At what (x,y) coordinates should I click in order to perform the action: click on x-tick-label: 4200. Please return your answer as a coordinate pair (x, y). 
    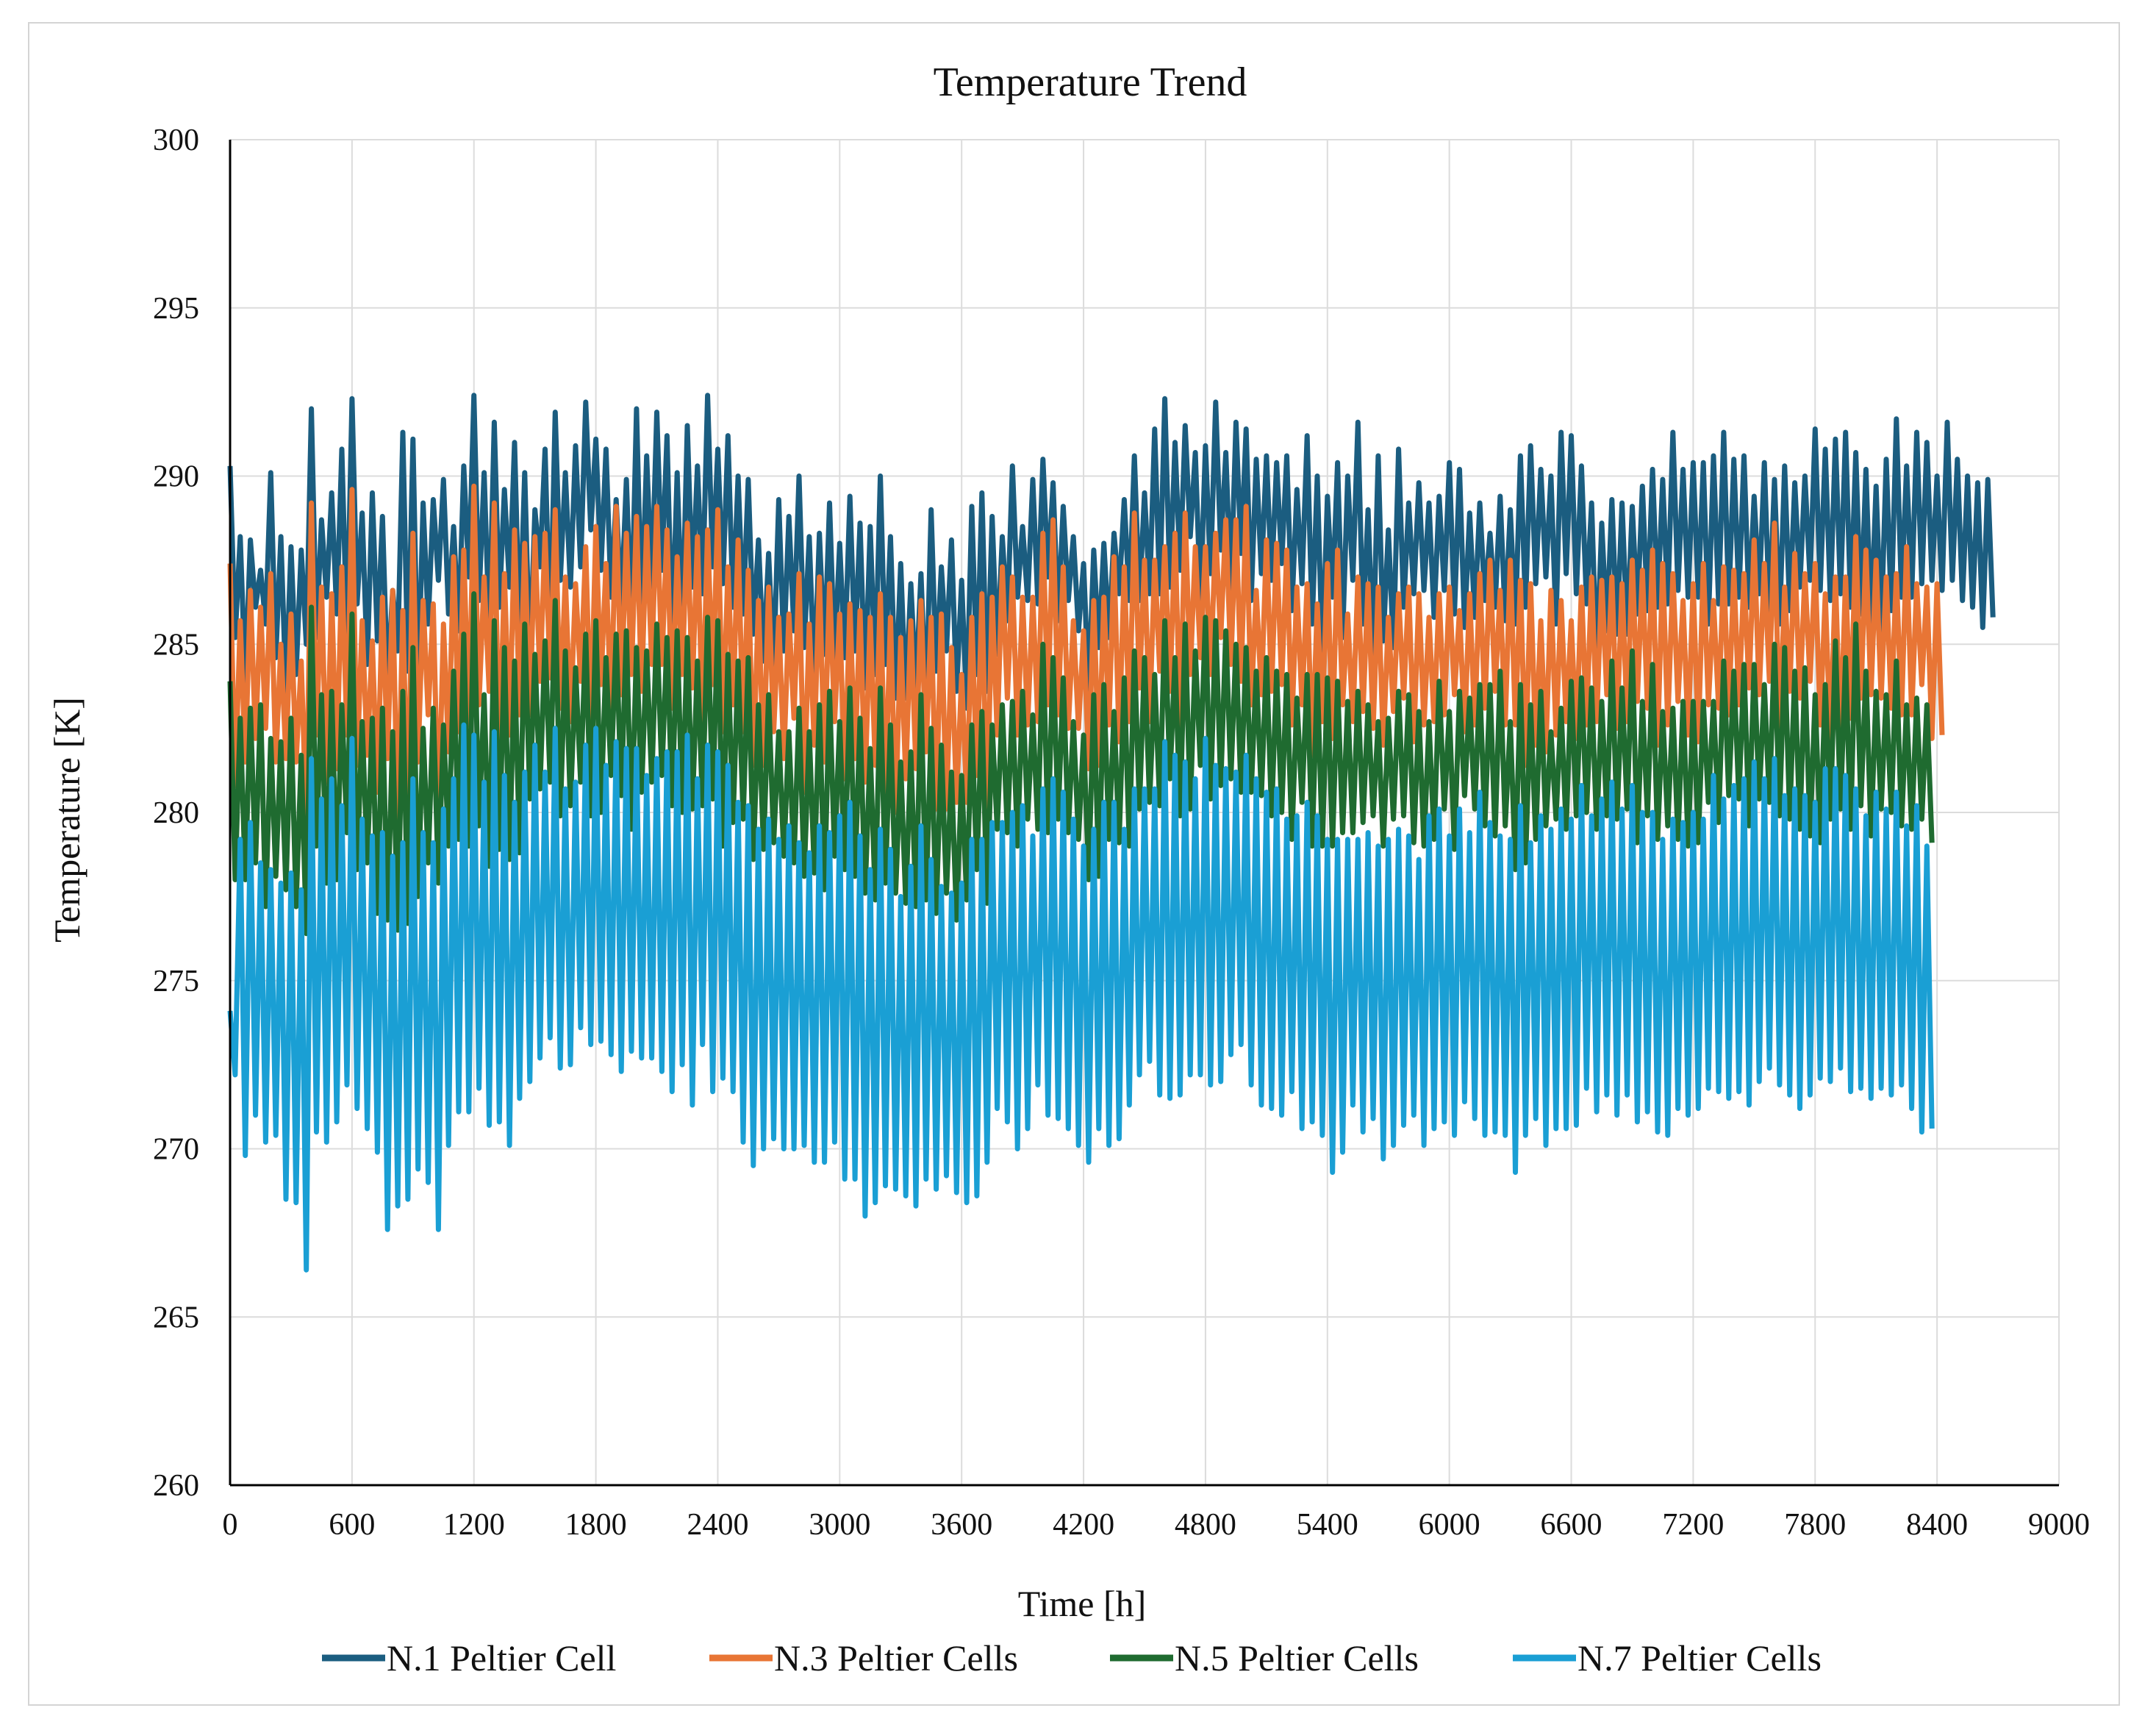
    Looking at the image, I should click on (1083, 1525).